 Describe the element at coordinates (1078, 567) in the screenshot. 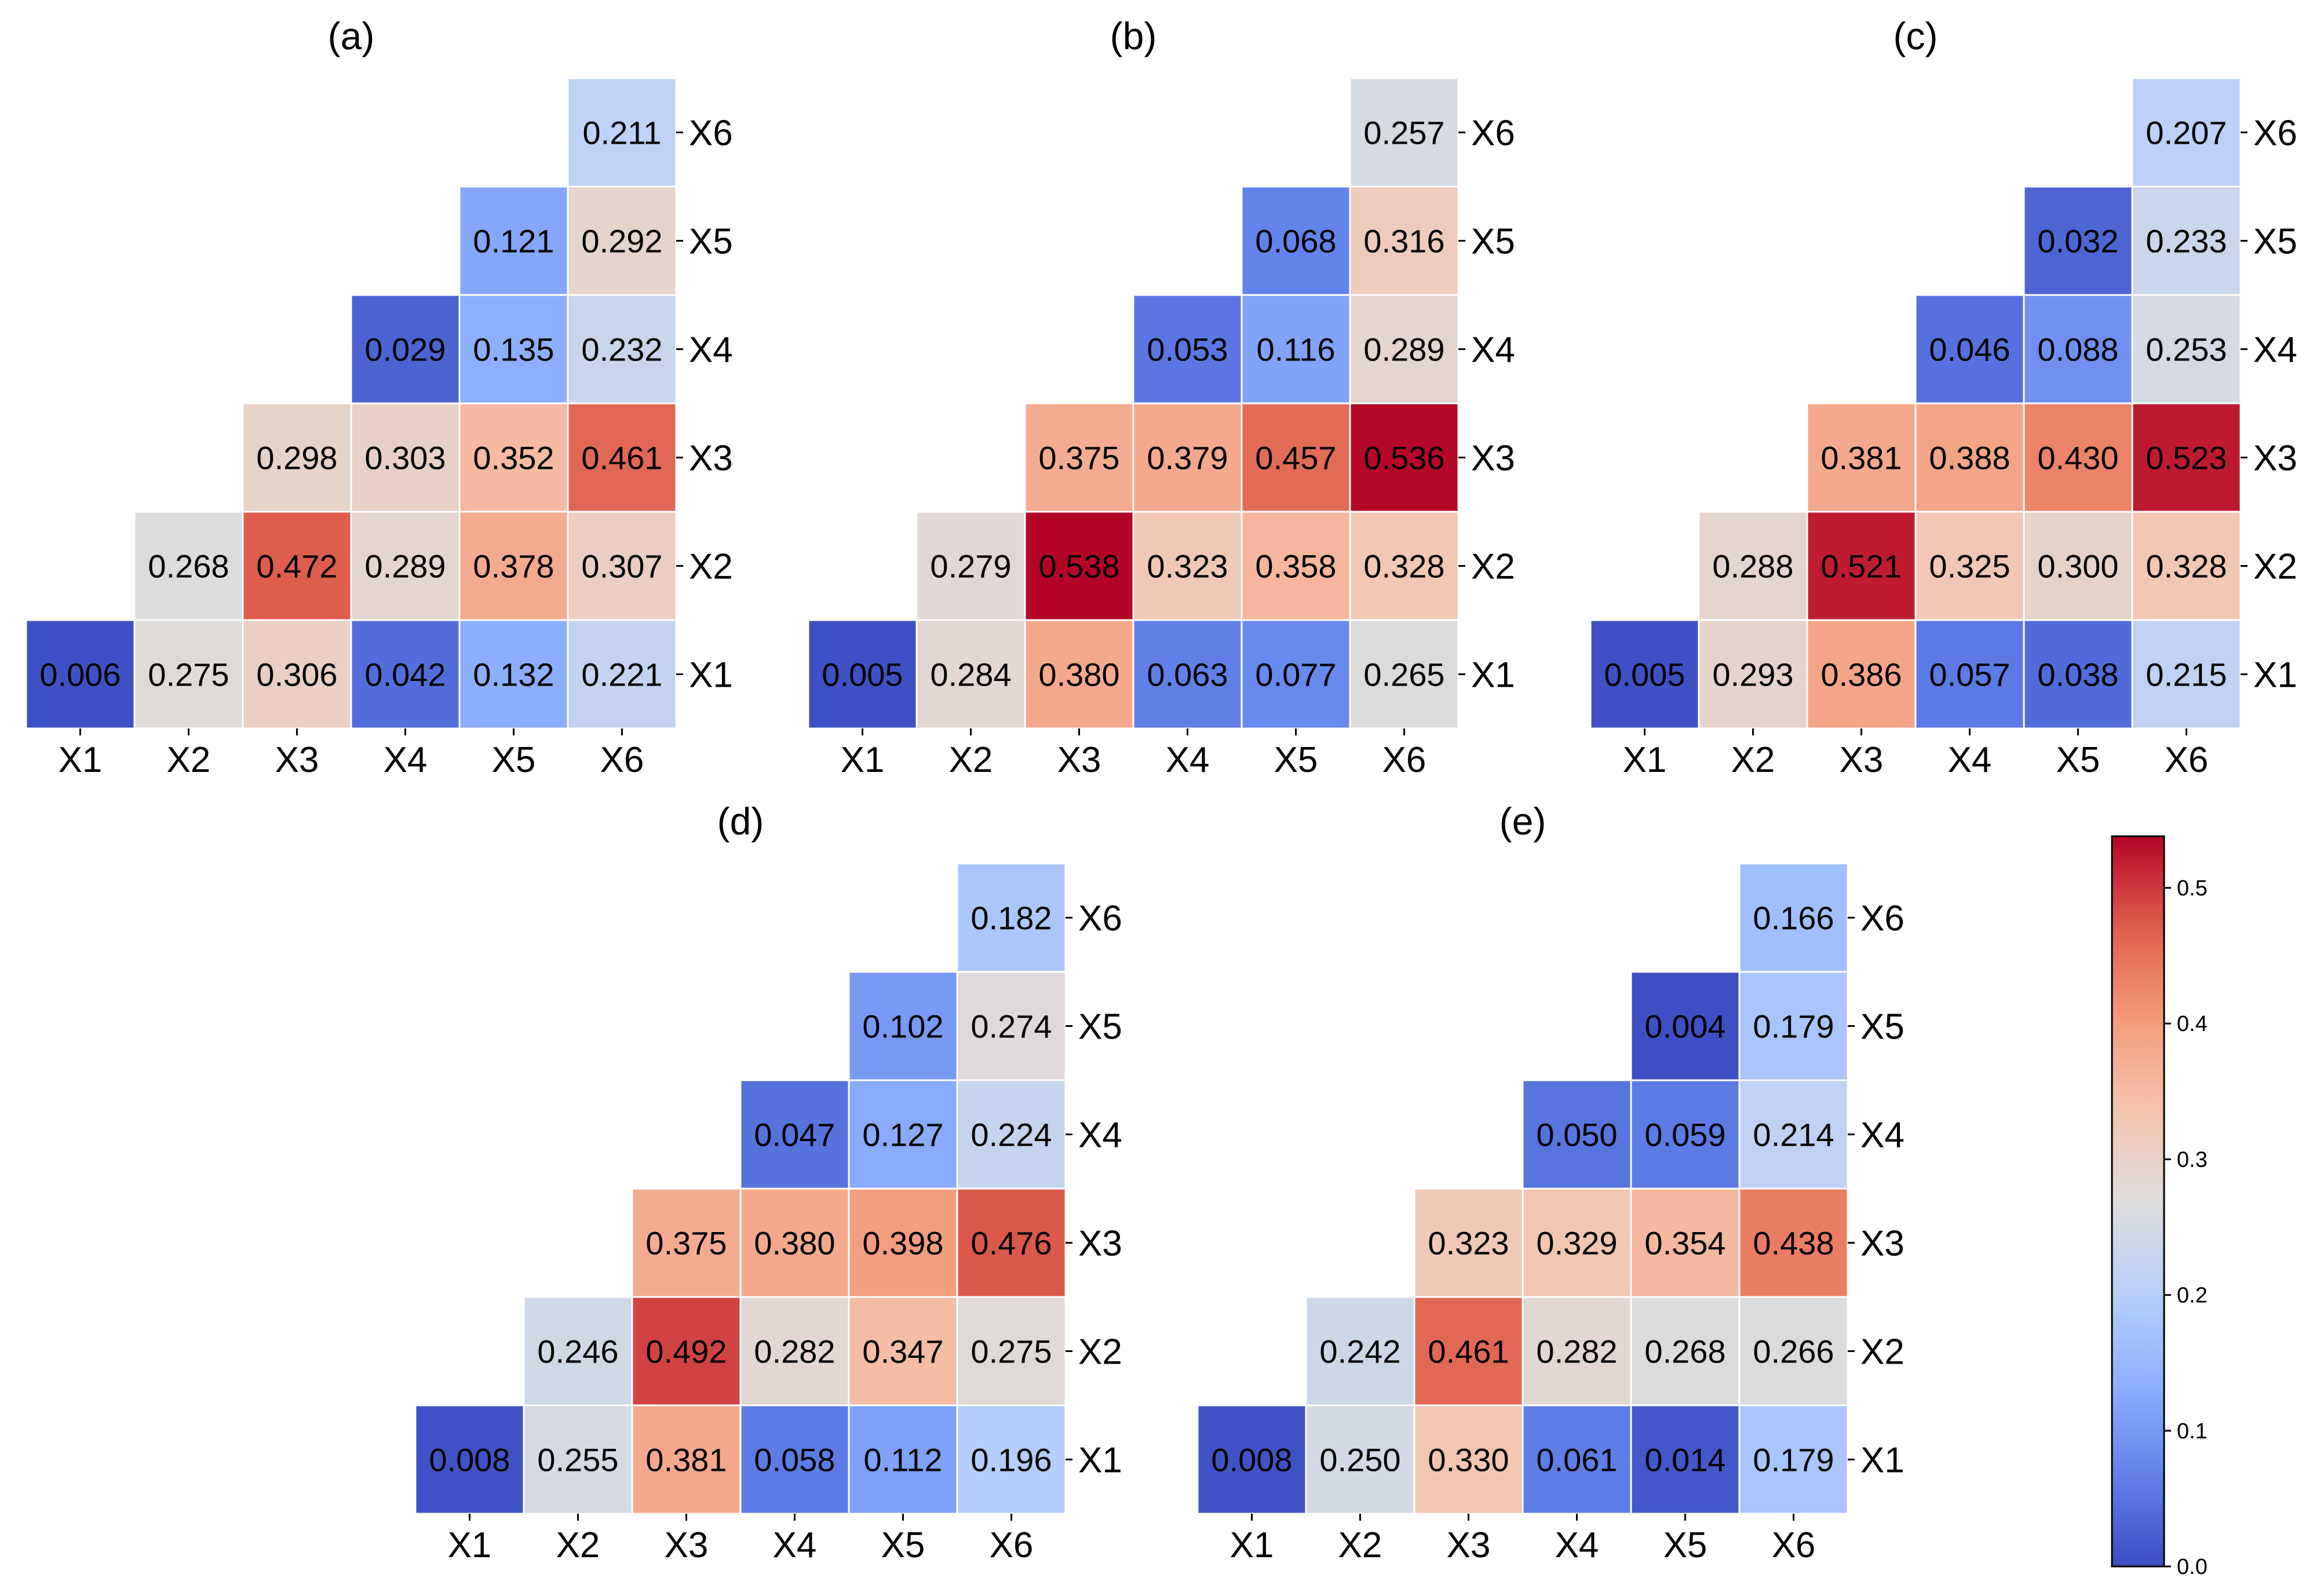

I see `cell-value-label: 0.538` at that location.